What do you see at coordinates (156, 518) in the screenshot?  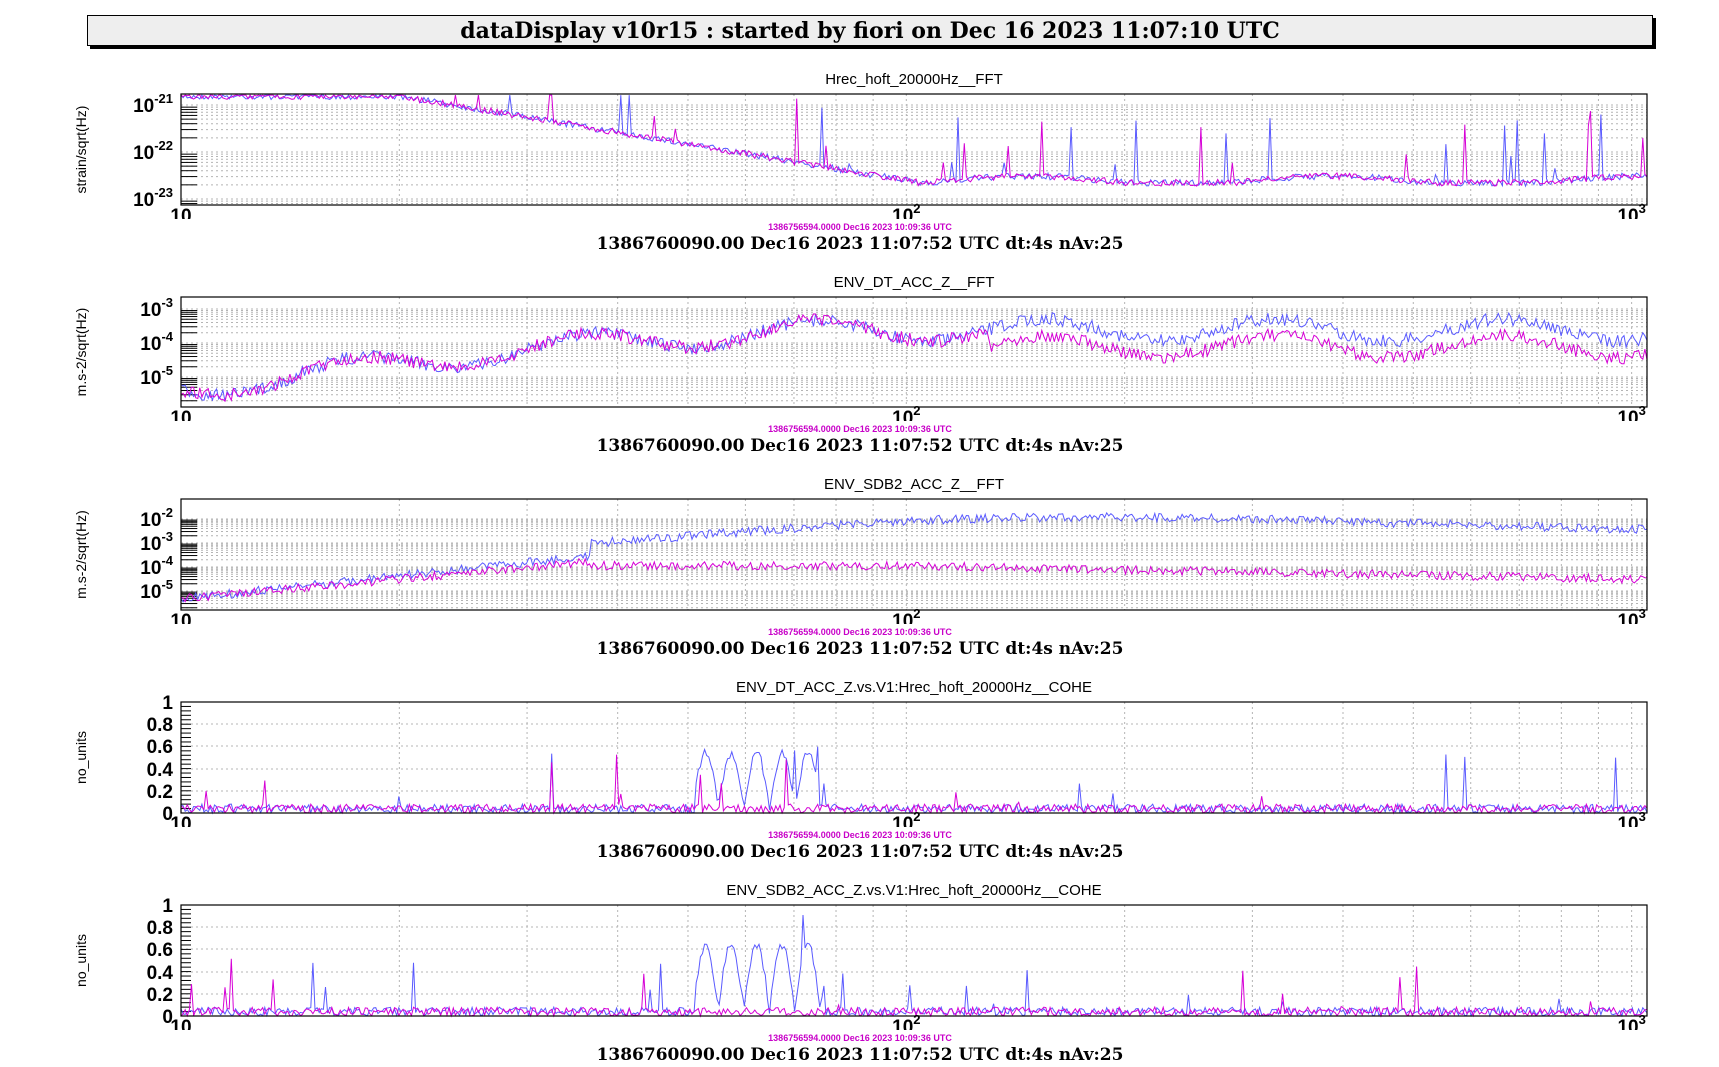 I see `y-tick-label: 10⁻²` at bounding box center [156, 518].